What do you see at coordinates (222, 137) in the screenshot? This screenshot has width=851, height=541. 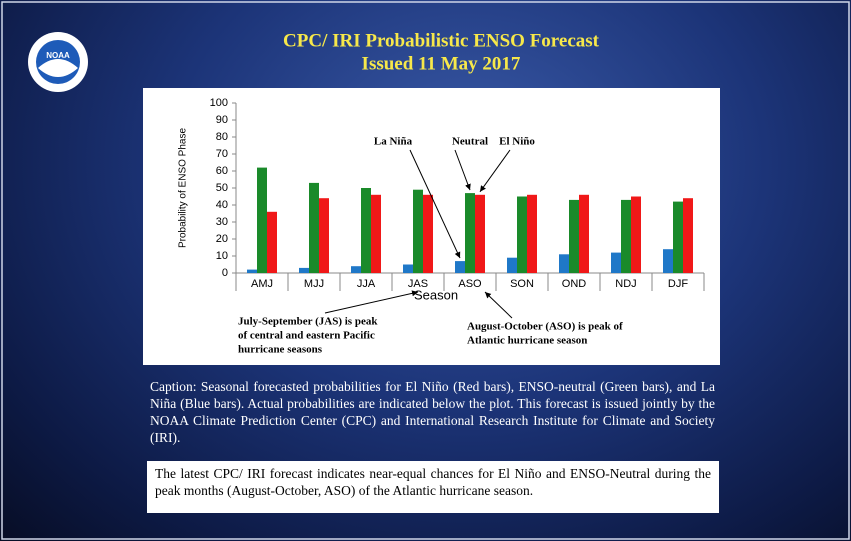 I see `y-tick-label: 80` at bounding box center [222, 137].